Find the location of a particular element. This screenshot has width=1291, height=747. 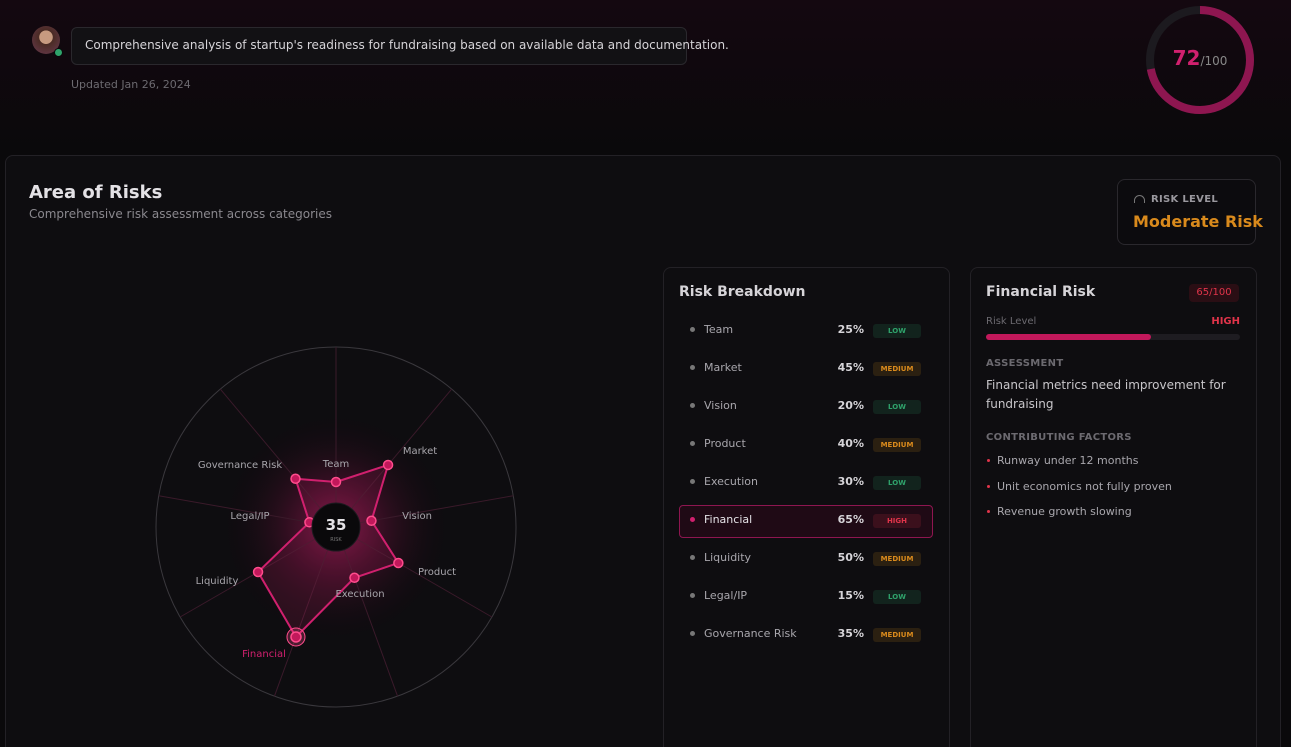

detail-panel is located at coordinates (1113, 507).